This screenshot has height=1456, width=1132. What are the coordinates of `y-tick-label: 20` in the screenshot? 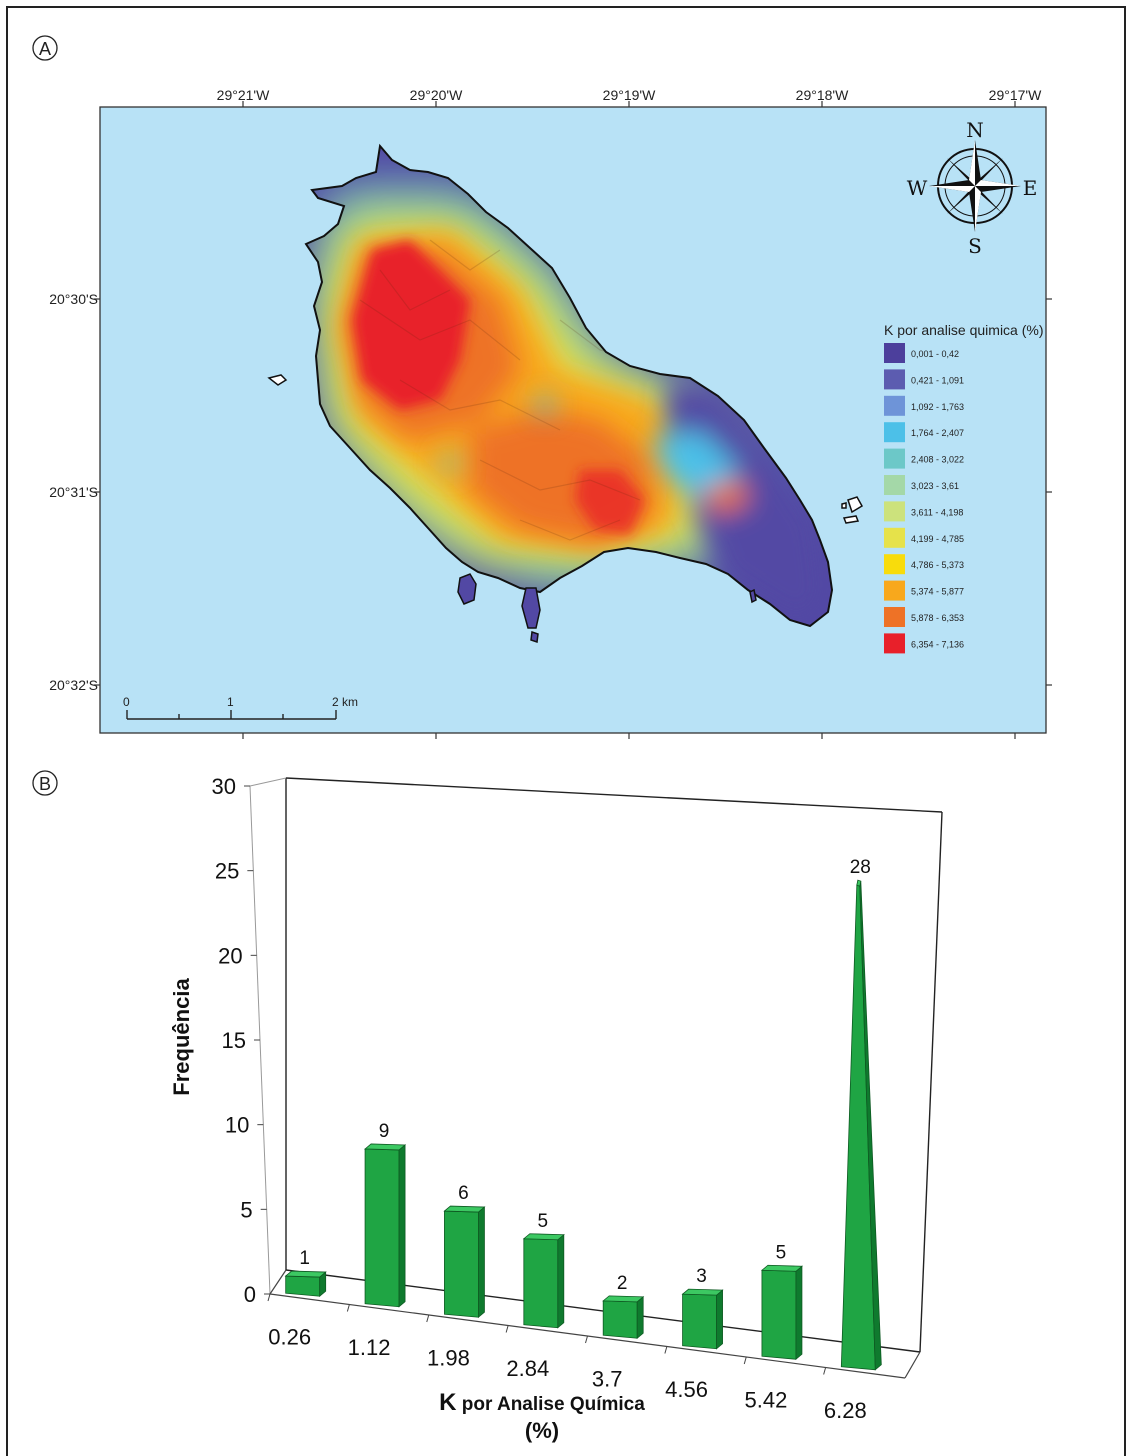 It's located at (230, 955).